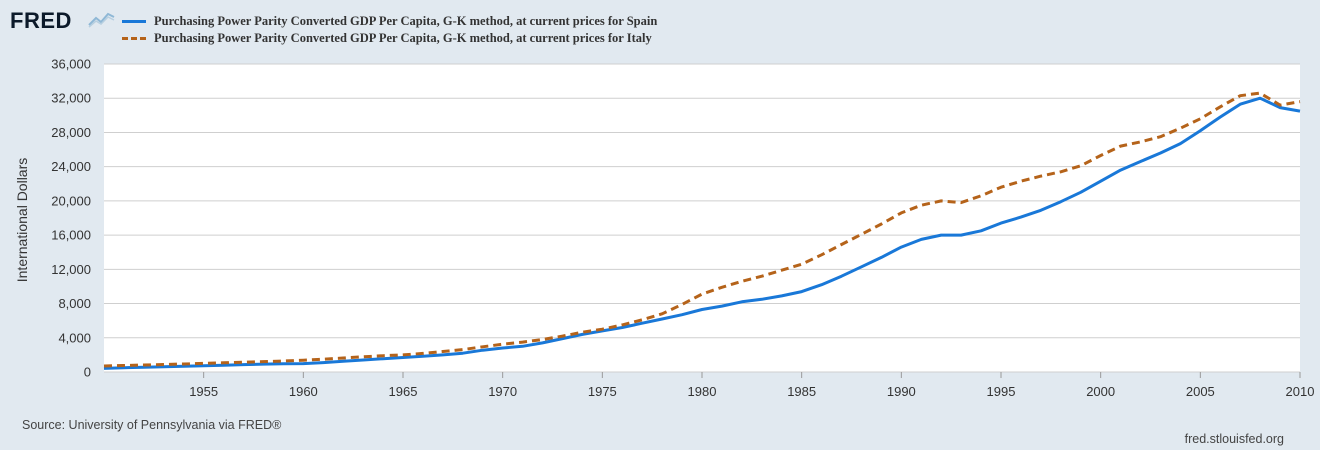 Image resolution: width=1320 pixels, height=450 pixels. I want to click on y-tick-label: 0, so click(87, 372).